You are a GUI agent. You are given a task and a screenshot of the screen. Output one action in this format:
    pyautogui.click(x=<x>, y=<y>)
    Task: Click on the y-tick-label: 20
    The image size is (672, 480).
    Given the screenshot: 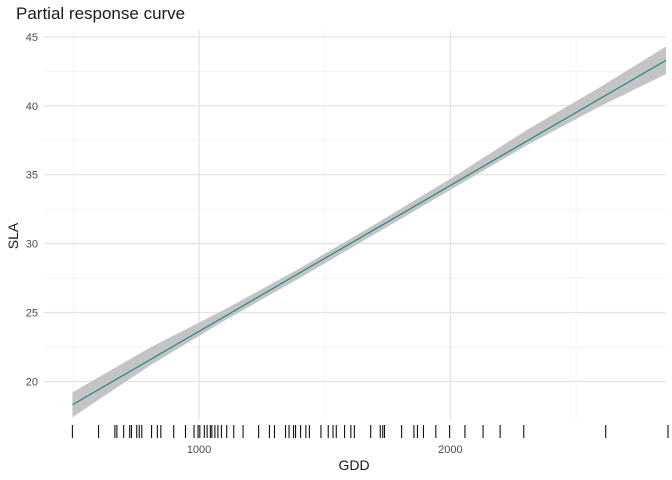 What is the action you would take?
    pyautogui.click(x=32, y=382)
    